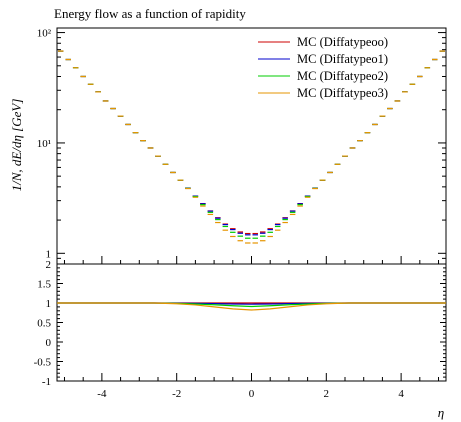 The image size is (461, 422). I want to click on y-axis-label: 1/N, dE/dη [GeV], so click(16, 145).